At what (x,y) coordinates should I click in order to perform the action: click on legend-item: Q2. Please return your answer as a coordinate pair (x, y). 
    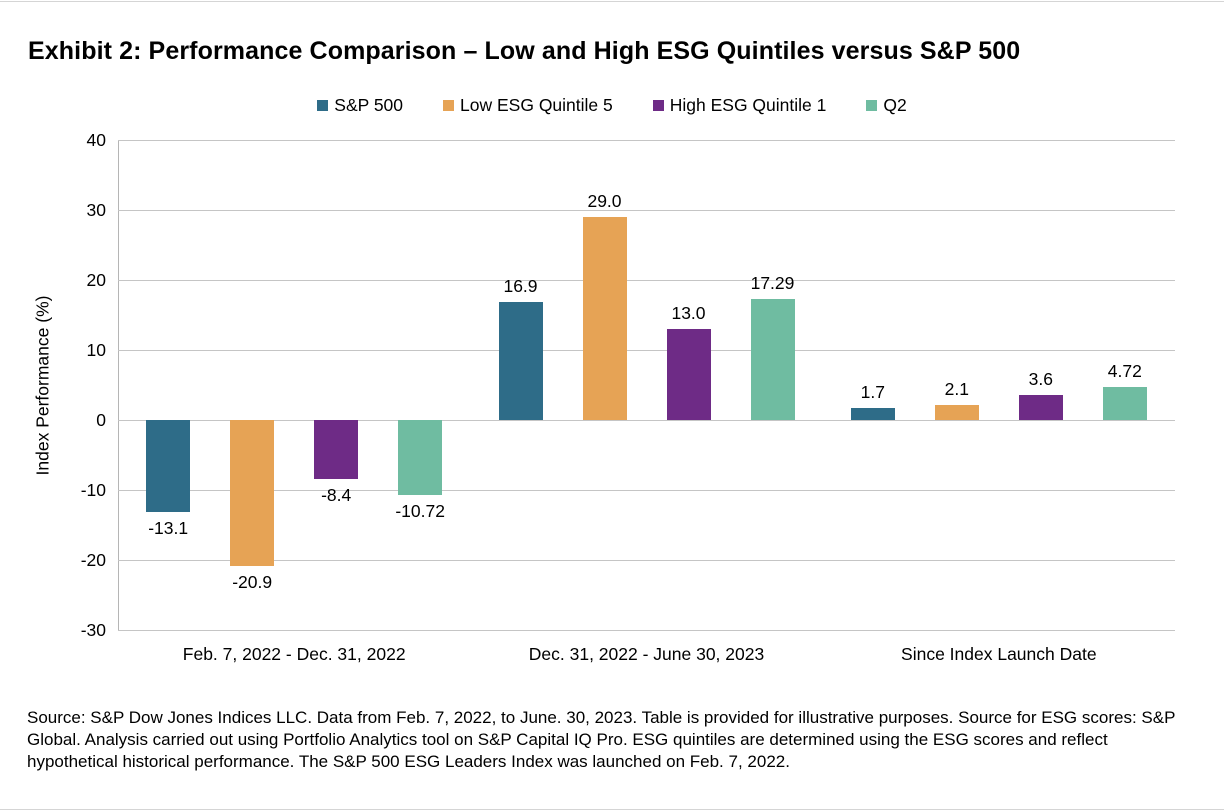
    Looking at the image, I should click on (886, 105).